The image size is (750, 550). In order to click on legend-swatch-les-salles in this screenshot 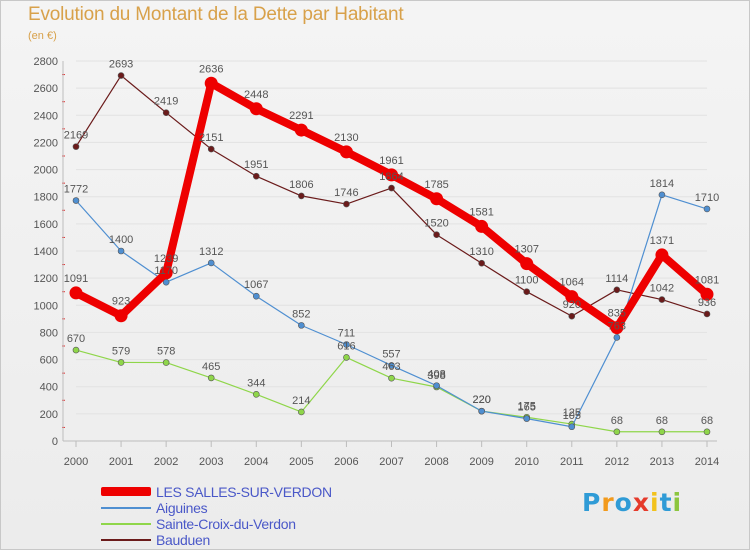, I will do `click(126, 491)`.